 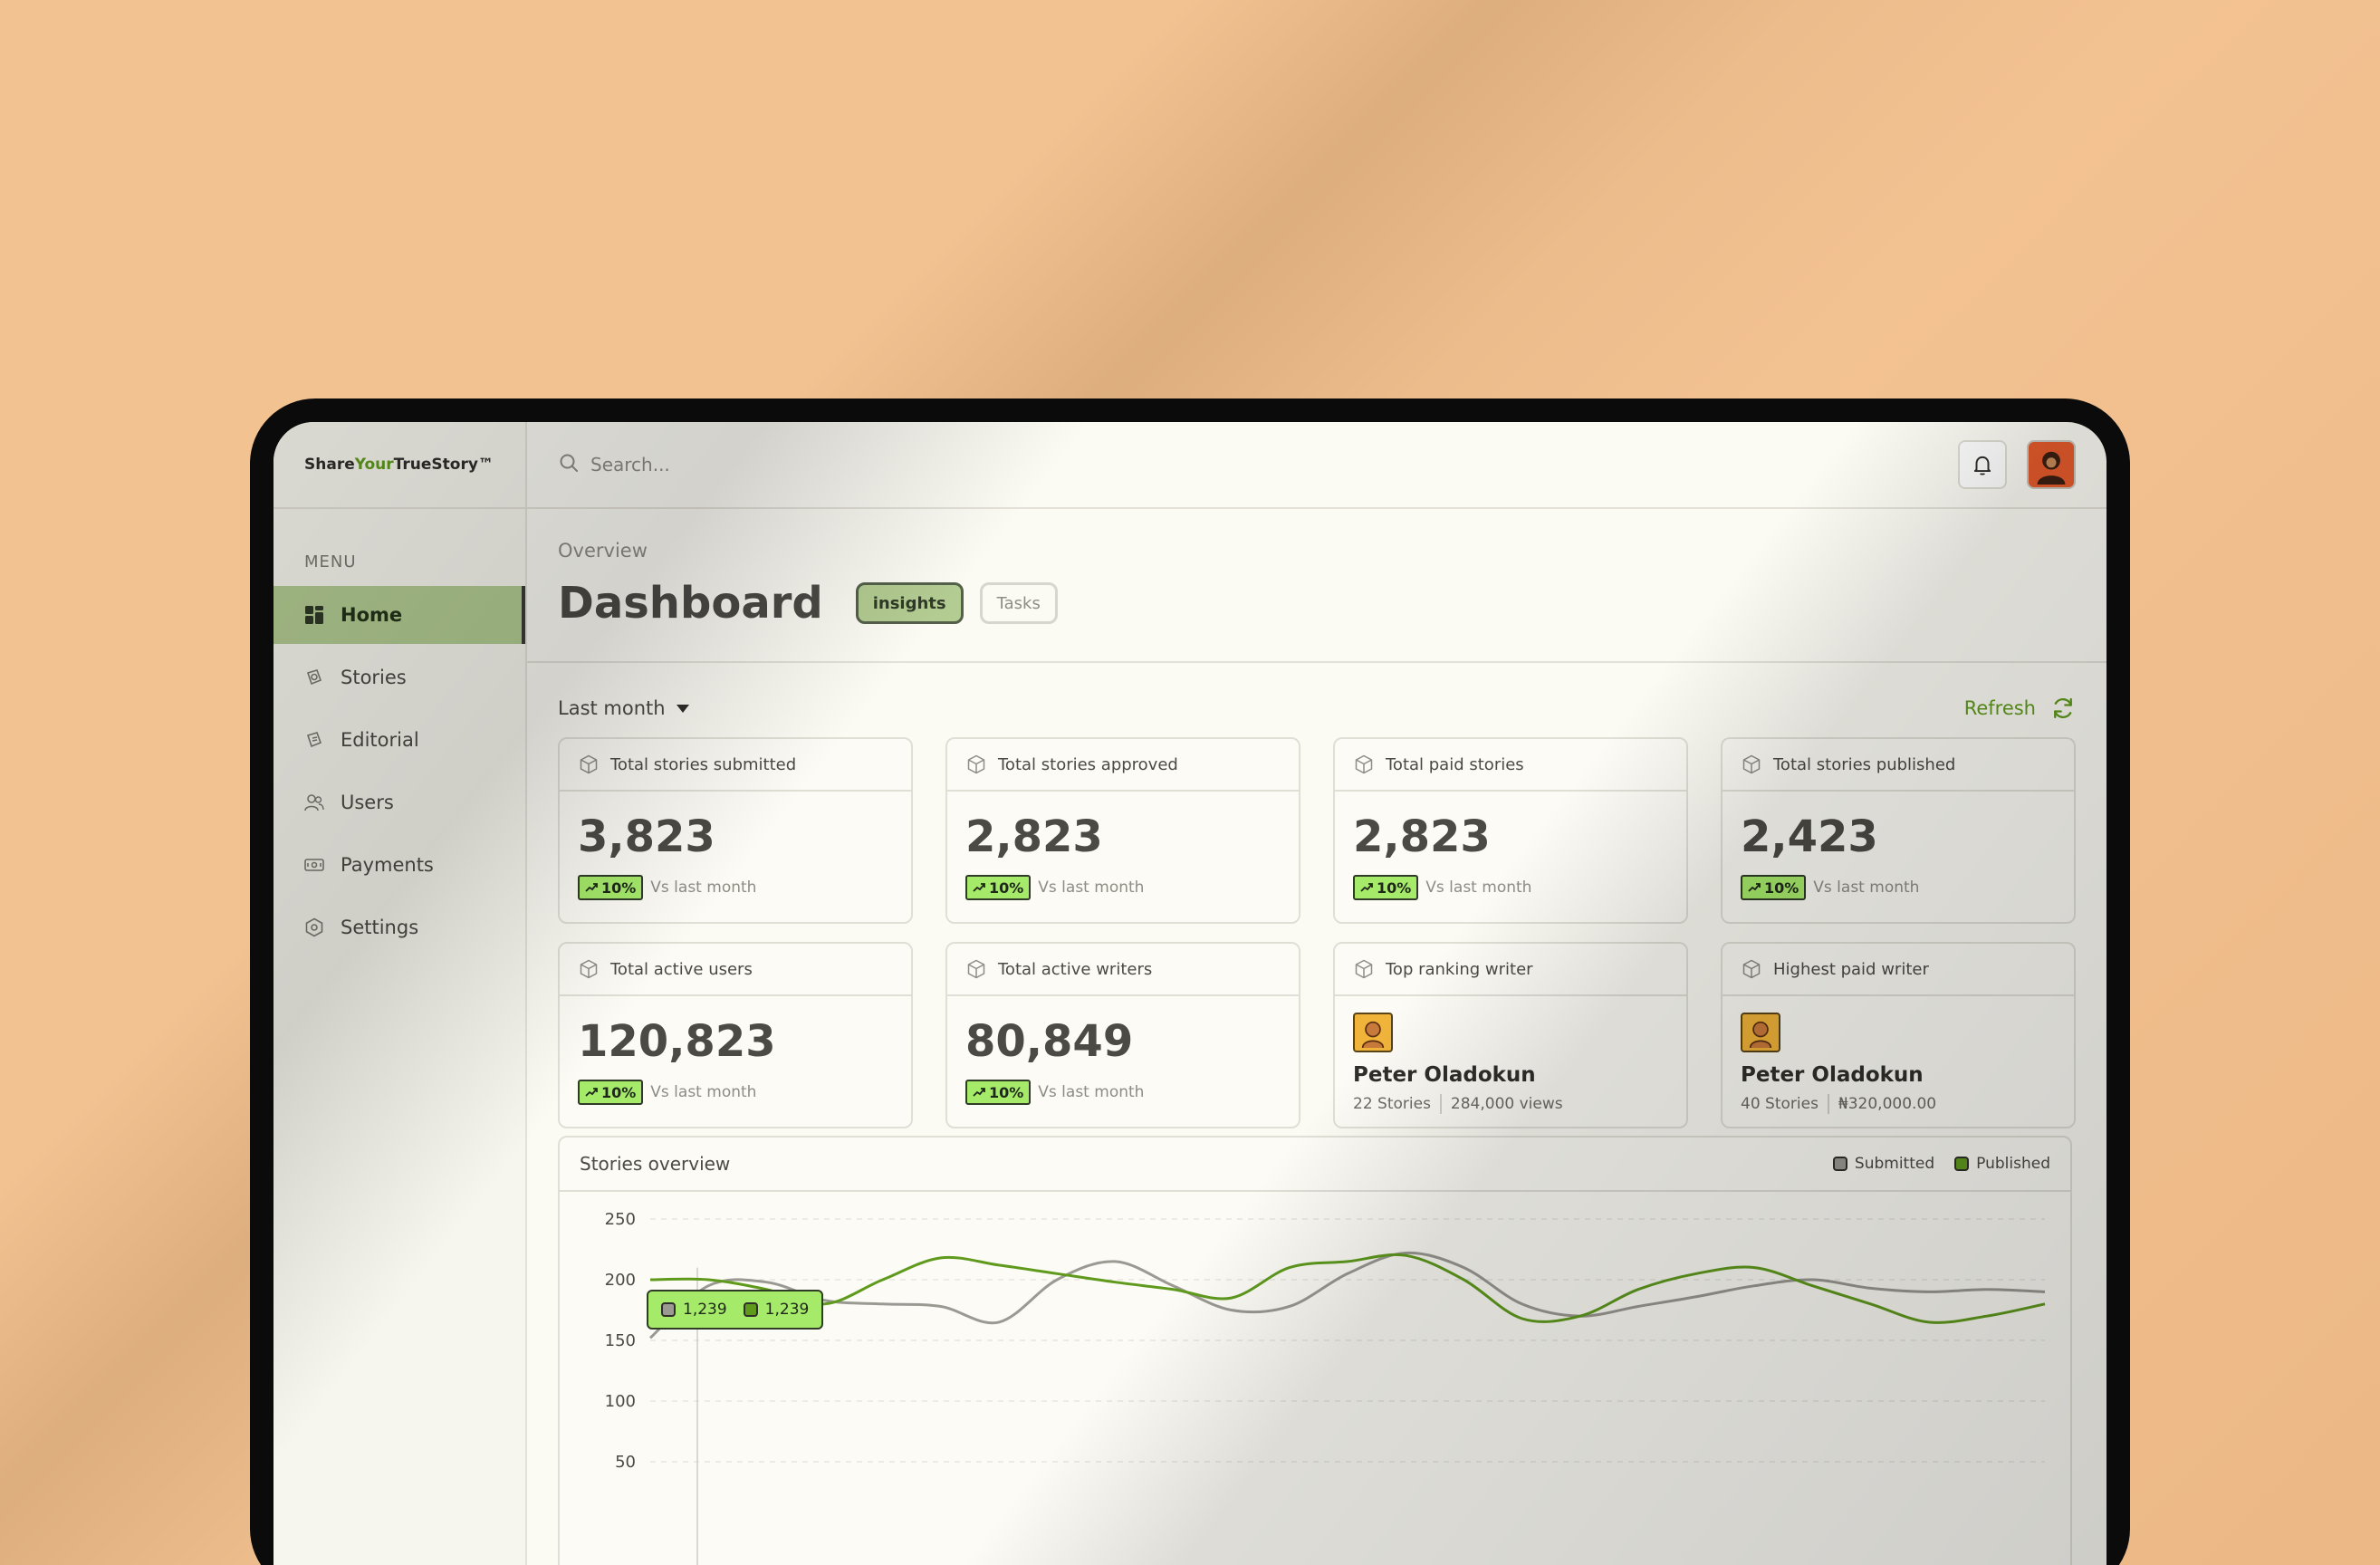 What do you see at coordinates (2052, 468) in the screenshot?
I see `user-avatar-icon` at bounding box center [2052, 468].